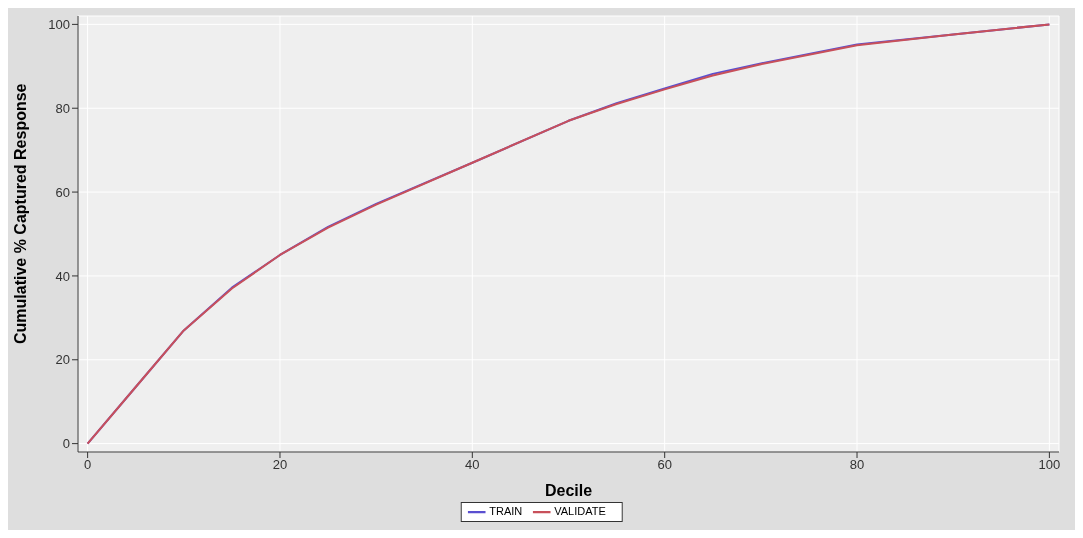 Image resolution: width=1083 pixels, height=538 pixels. Describe the element at coordinates (62, 276) in the screenshot. I see `y-tick-label: 40` at that location.